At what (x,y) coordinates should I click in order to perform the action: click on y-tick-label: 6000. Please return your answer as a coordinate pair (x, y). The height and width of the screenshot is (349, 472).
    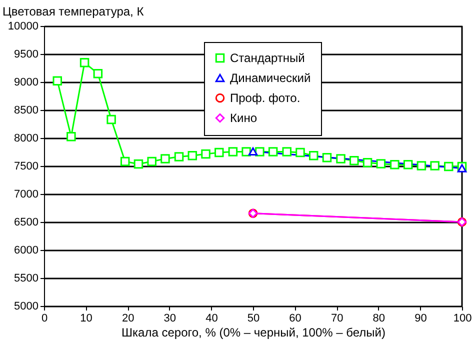
    Looking at the image, I should click on (26, 250).